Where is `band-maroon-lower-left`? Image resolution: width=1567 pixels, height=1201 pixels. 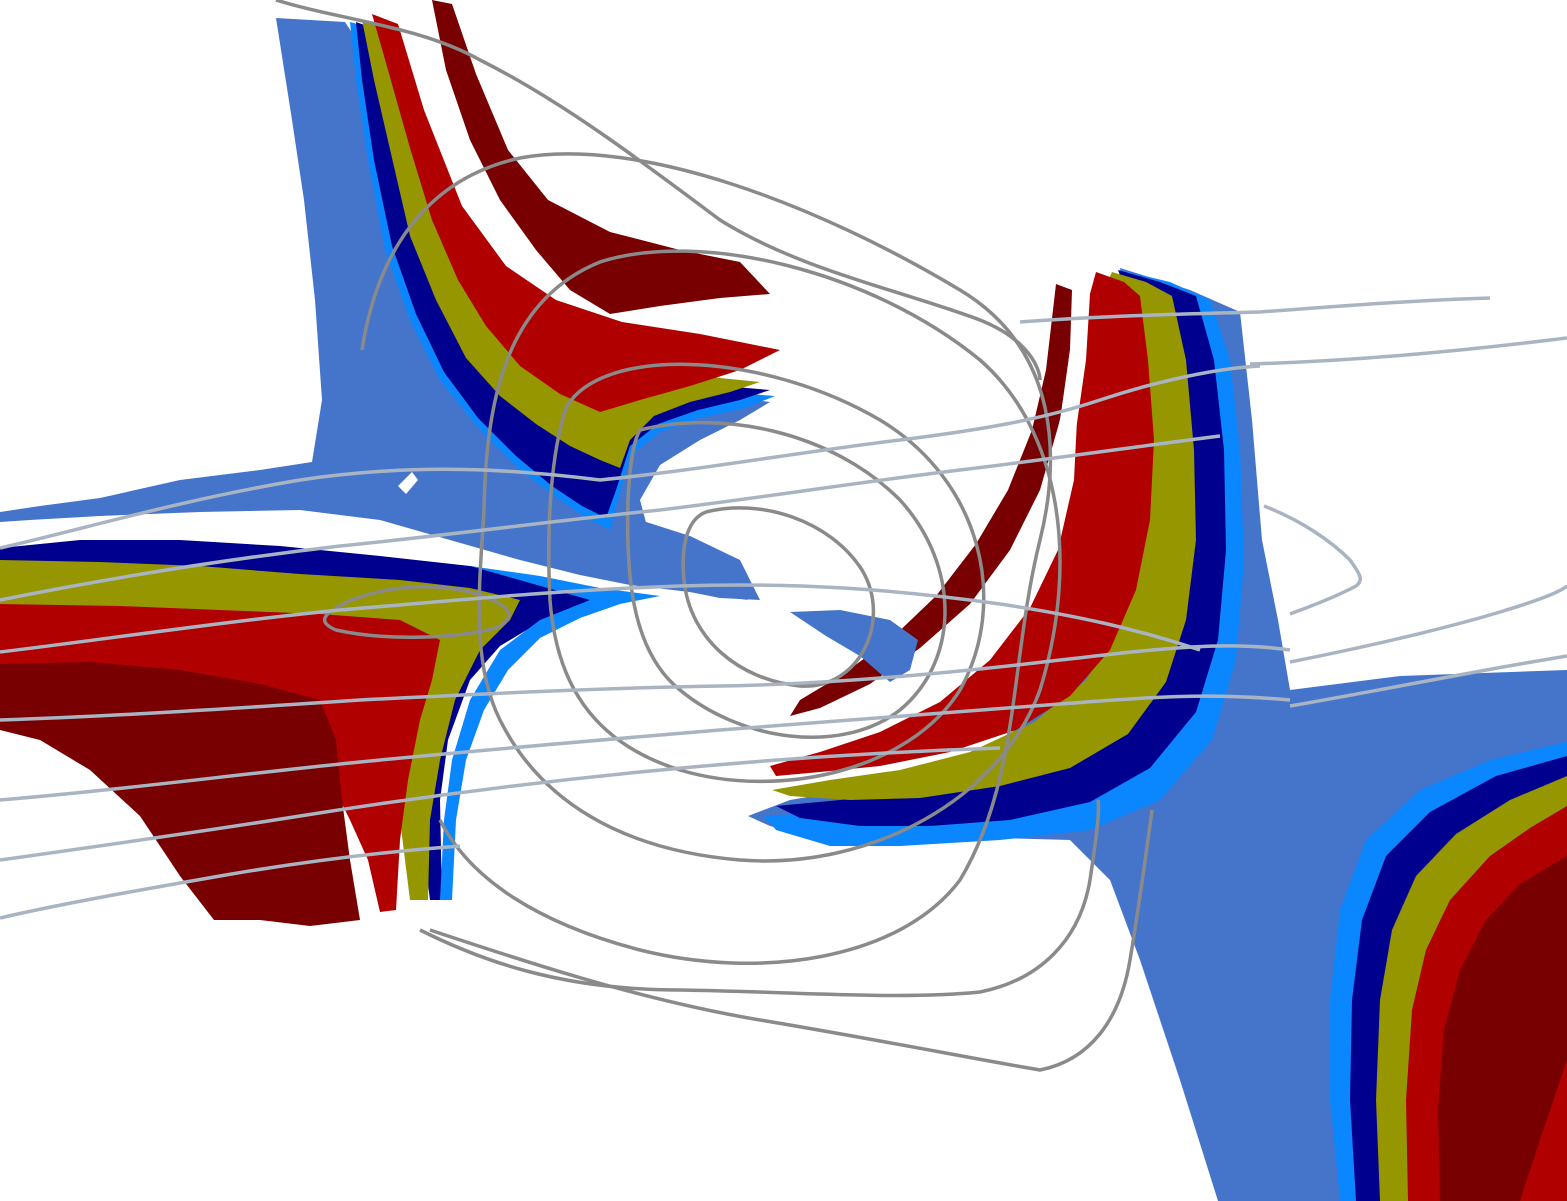
band-maroon-lower-left is located at coordinates (180, 794).